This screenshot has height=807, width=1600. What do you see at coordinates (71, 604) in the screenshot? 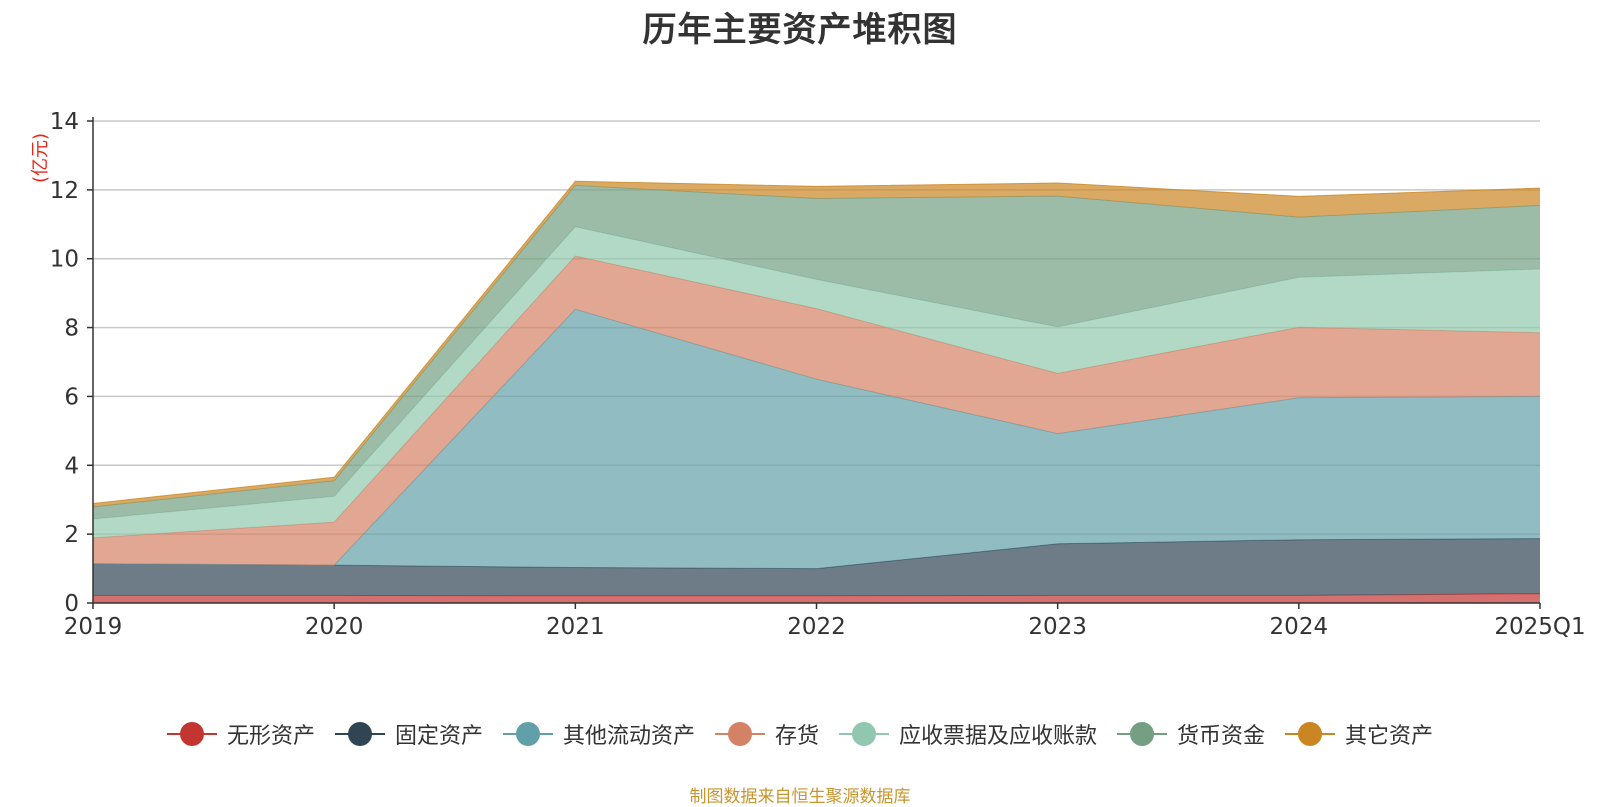
I see `y-tick-label: 0` at bounding box center [71, 604].